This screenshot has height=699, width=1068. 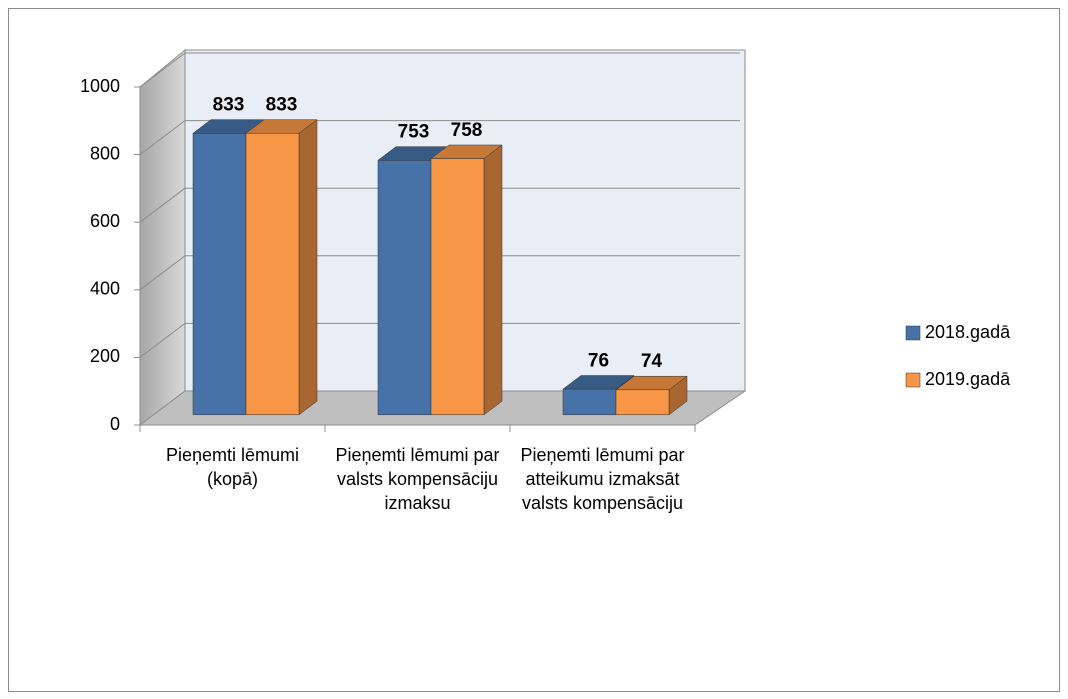 What do you see at coordinates (598, 361) in the screenshot?
I see `data-label: 76` at bounding box center [598, 361].